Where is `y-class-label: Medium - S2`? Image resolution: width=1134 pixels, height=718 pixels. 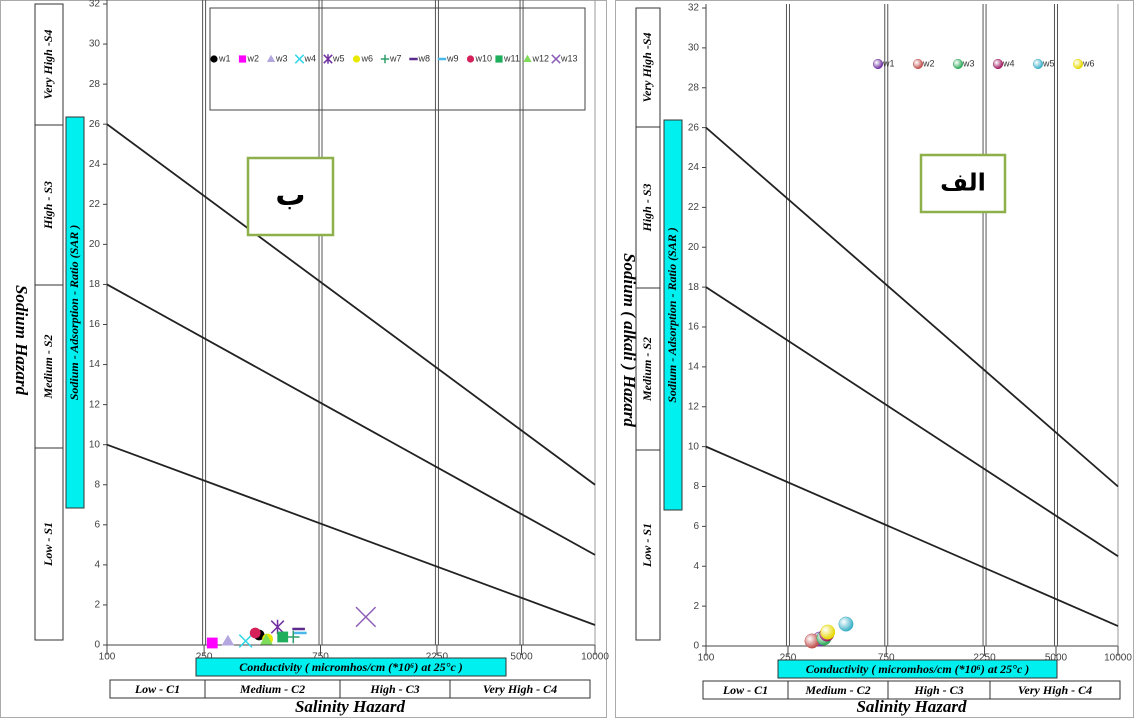
y-class-label: Medium - S2 is located at coordinates (48, 366).